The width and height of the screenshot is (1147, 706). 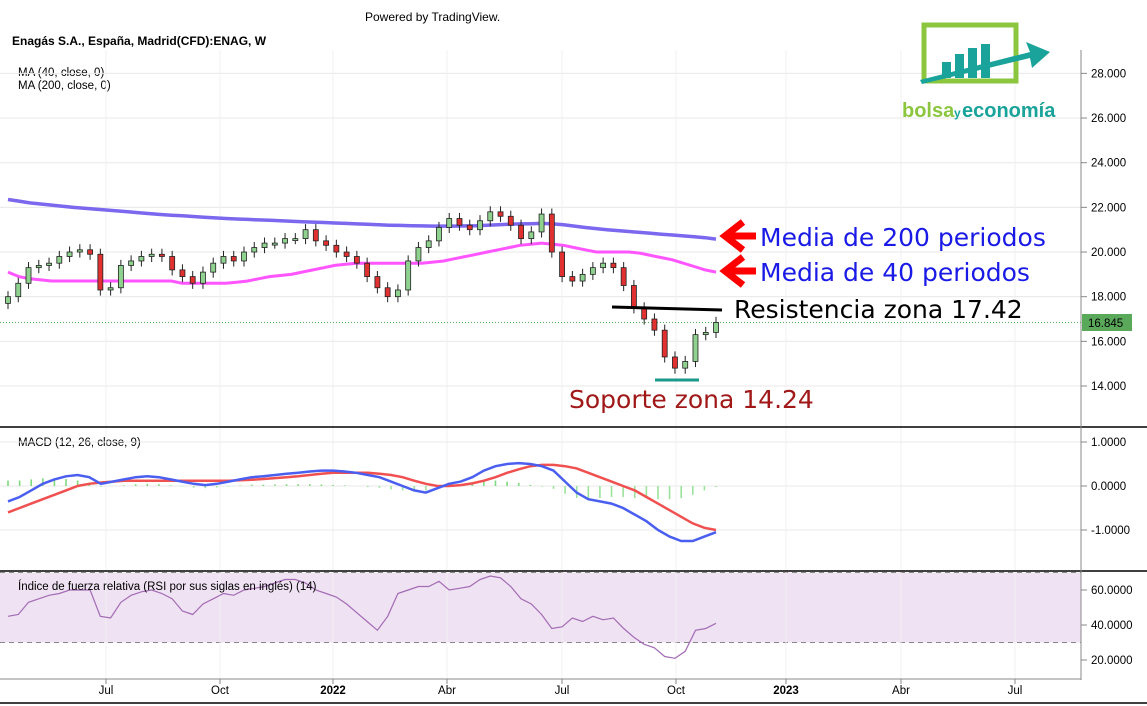 I want to click on ma200-annotation: Media de 200 periodos, so click(x=903, y=237).